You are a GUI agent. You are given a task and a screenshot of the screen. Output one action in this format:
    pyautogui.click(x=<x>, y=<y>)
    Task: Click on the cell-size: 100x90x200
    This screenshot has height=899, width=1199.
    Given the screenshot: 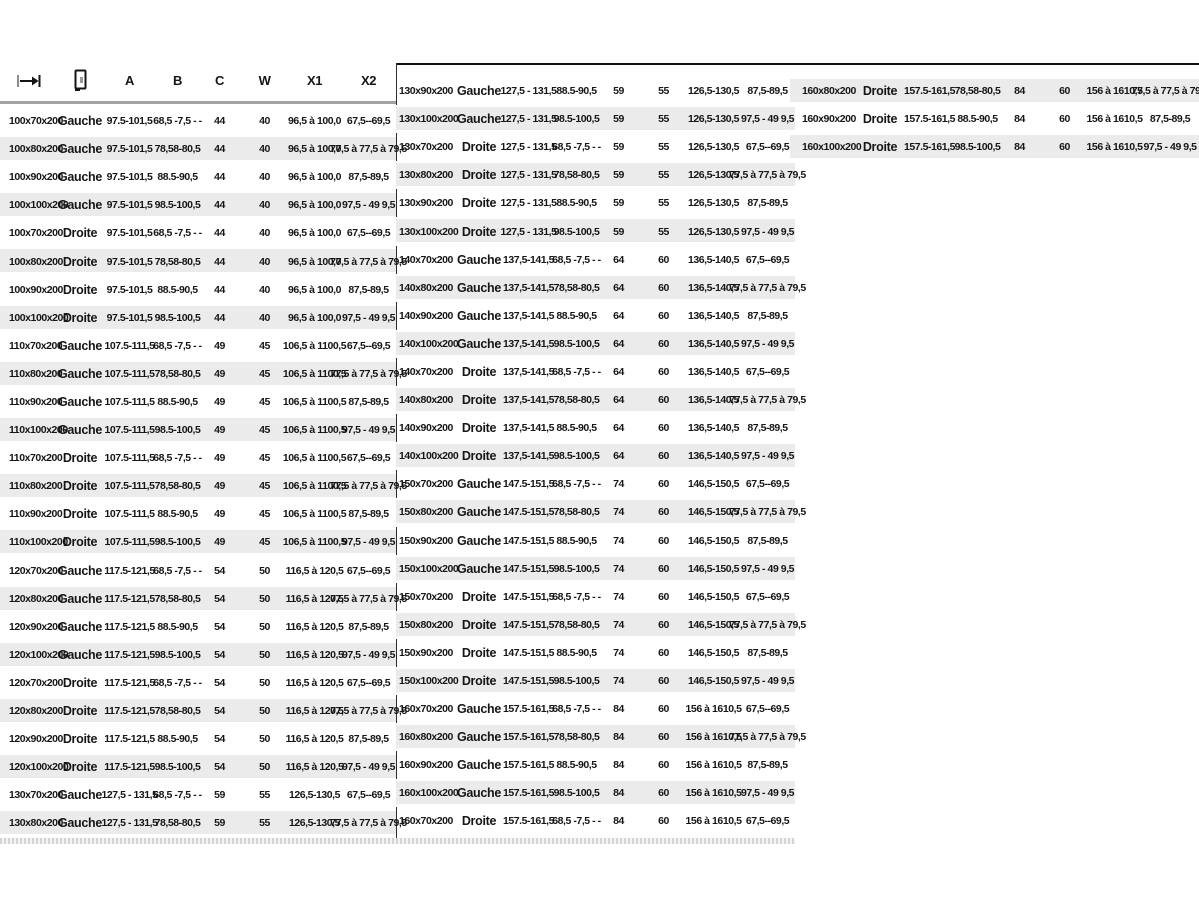 What is the action you would take?
    pyautogui.click(x=36, y=289)
    